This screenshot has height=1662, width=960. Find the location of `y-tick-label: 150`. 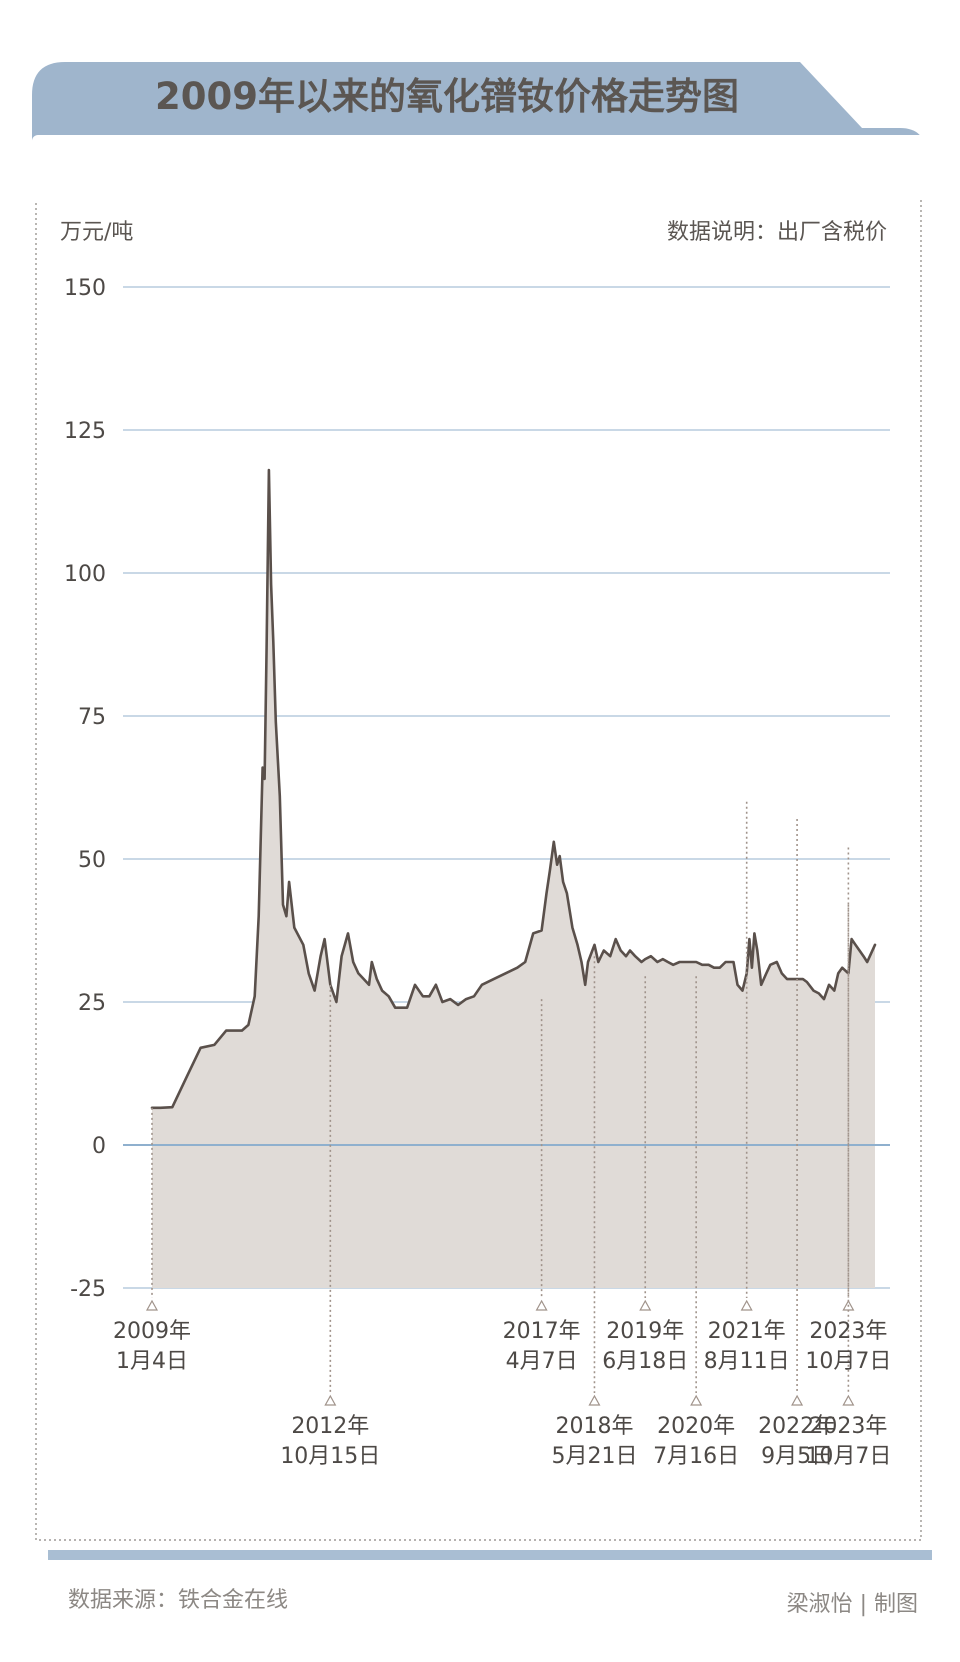

y-tick-label: 150 is located at coordinates (85, 288).